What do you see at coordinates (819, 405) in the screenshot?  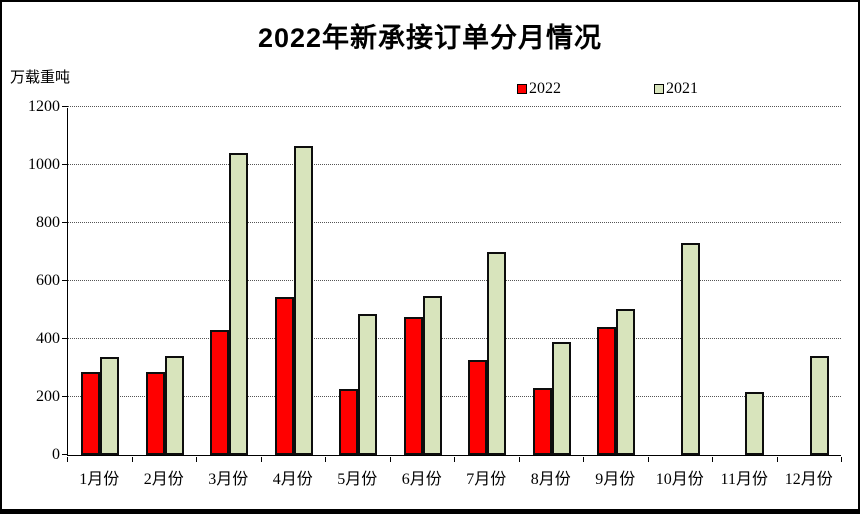 I see `bar-2021-12月份` at bounding box center [819, 405].